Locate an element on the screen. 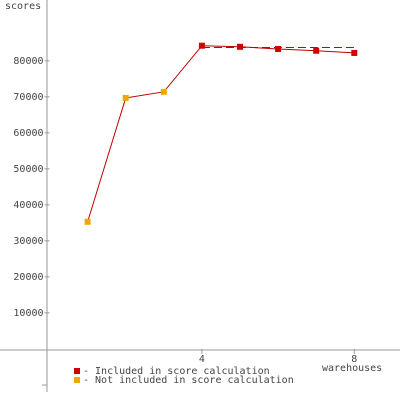  y-tick-label: 10000 is located at coordinates (28, 313).